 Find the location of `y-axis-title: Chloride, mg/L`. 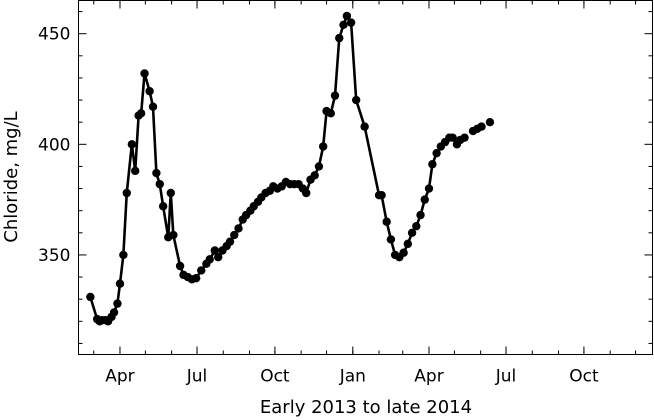

y-axis-title: Chloride, mg/L is located at coordinates (11, 176).